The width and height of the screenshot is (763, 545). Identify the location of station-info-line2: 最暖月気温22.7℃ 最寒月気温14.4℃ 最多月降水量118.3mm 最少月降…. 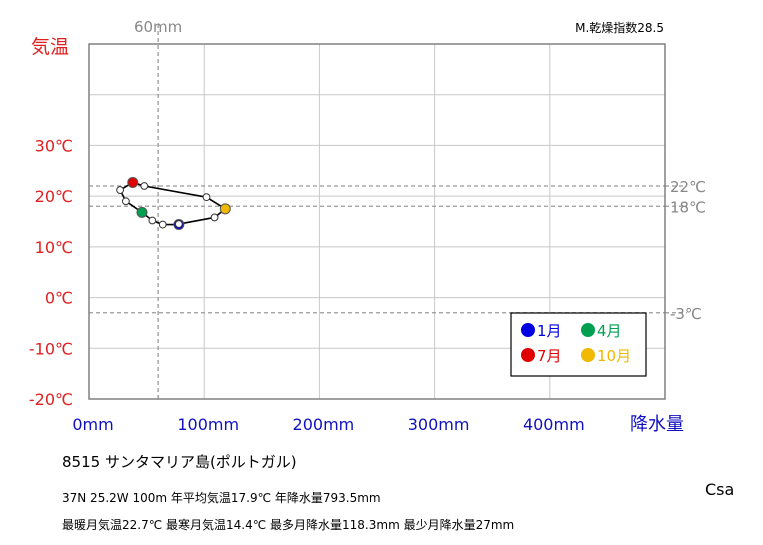
(288, 525).